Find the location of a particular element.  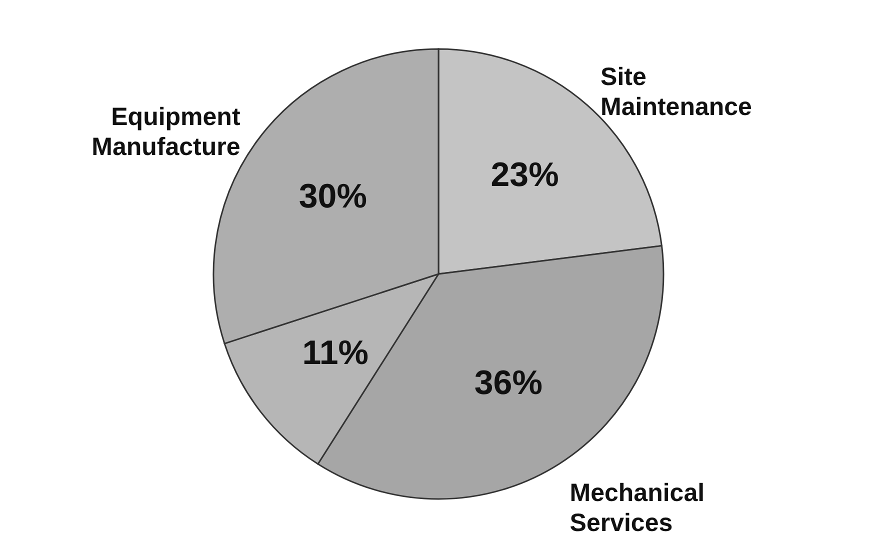

data-label: 11% is located at coordinates (335, 353).